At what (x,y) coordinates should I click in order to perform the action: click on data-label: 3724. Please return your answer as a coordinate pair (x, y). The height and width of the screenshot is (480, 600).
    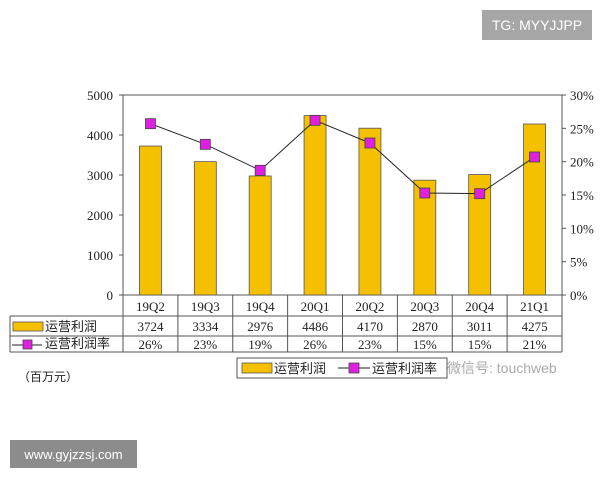
    Looking at the image, I should click on (150, 326).